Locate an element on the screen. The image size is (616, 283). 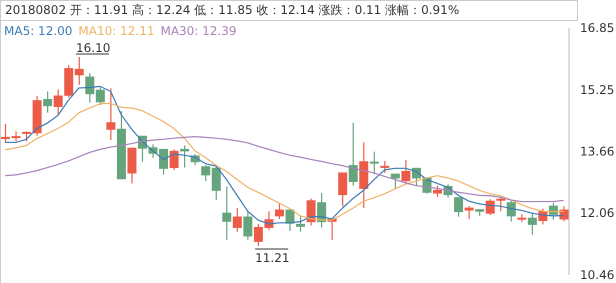
annotation: 11.21 is located at coordinates (272, 258).